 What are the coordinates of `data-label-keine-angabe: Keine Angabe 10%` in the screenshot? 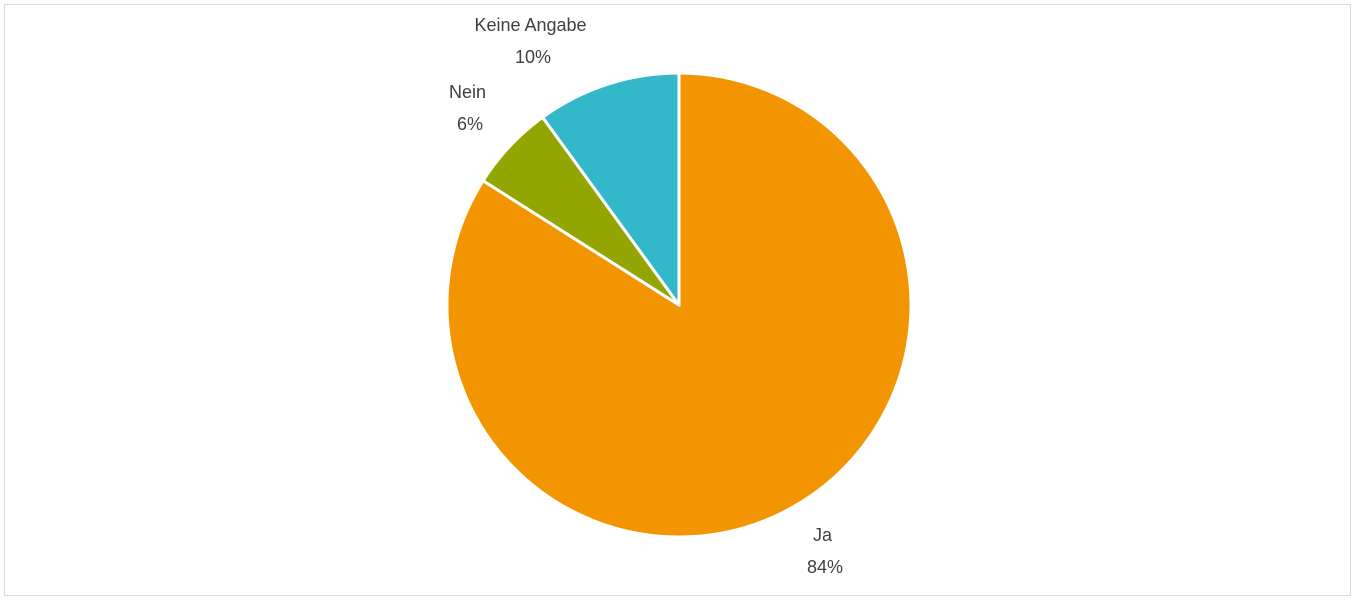 It's located at (532, 41).